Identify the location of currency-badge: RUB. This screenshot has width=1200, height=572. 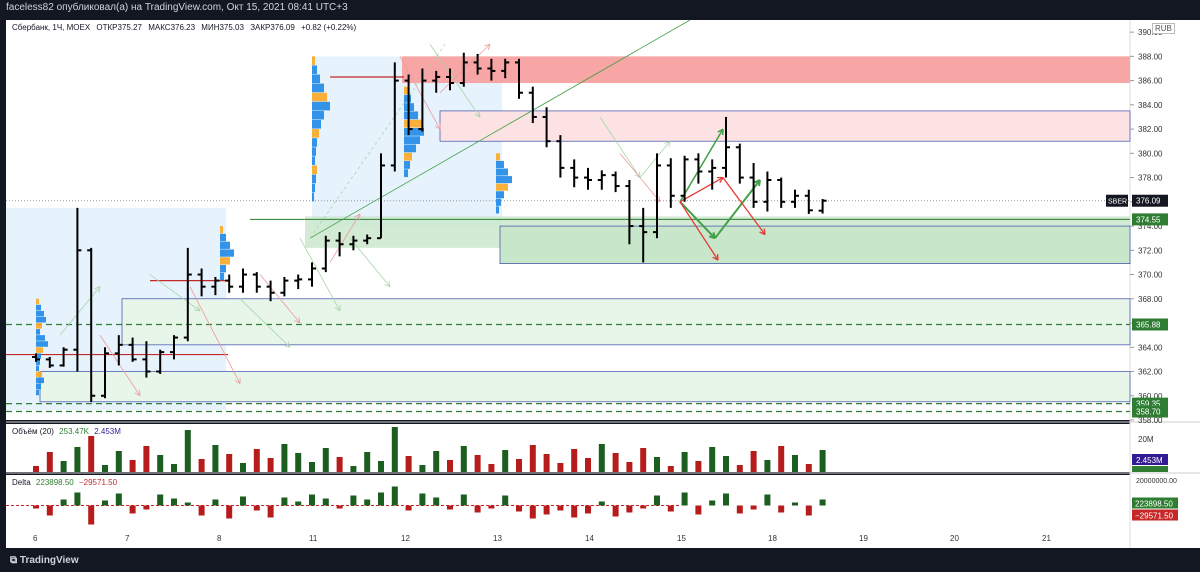
(1163, 28).